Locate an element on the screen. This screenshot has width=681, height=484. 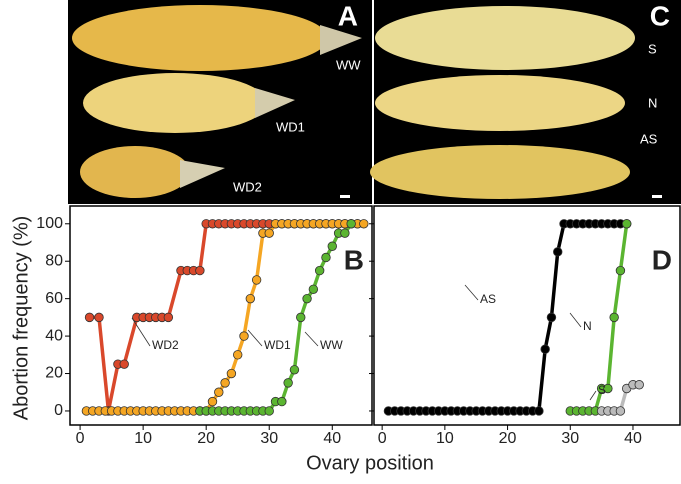
ear-label: WD2 is located at coordinates (247, 186).